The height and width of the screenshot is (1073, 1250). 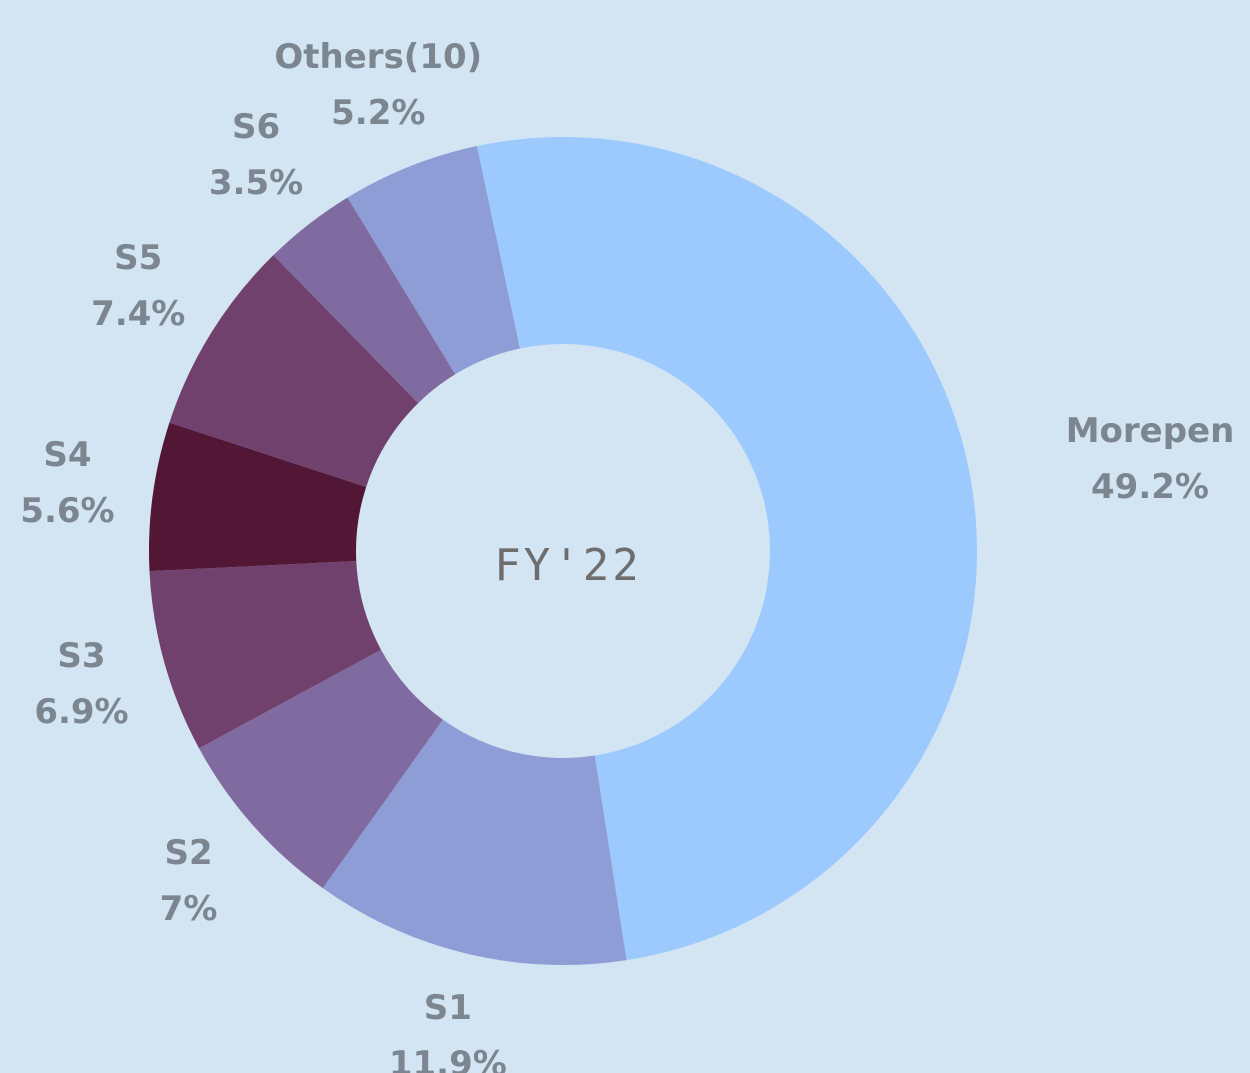 I want to click on slice-name: S1, so click(x=448, y=1008).